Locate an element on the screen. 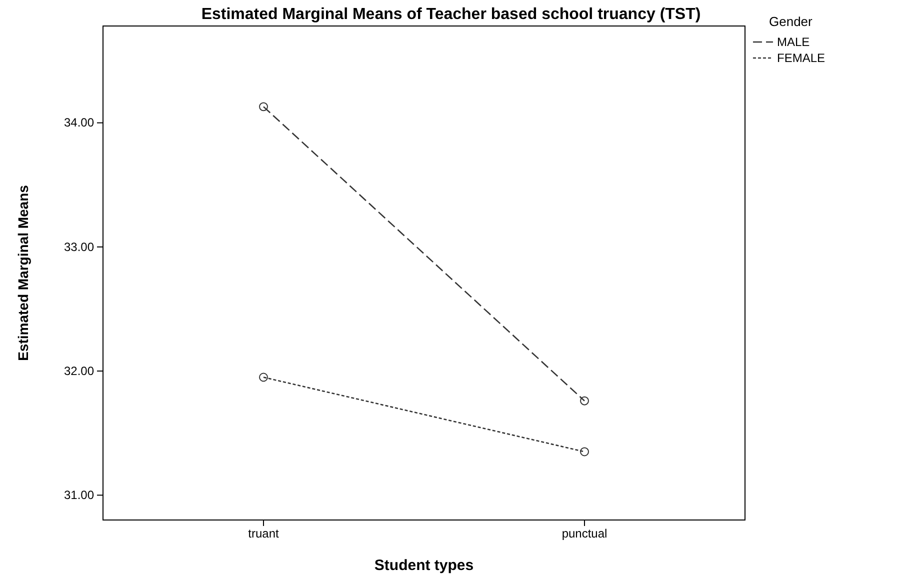  legend-label: FEMALE is located at coordinates (801, 58).